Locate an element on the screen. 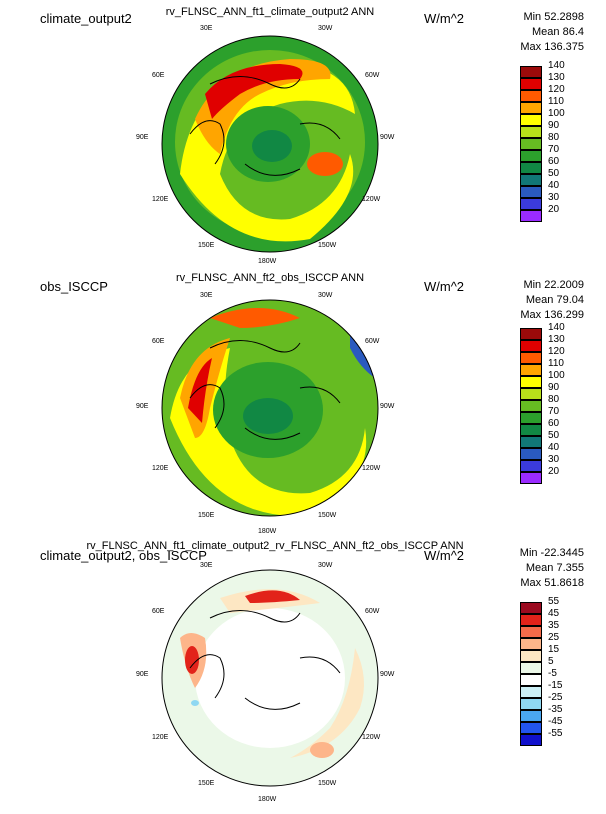  colorbar-label: -45 is located at coordinates (555, 721).